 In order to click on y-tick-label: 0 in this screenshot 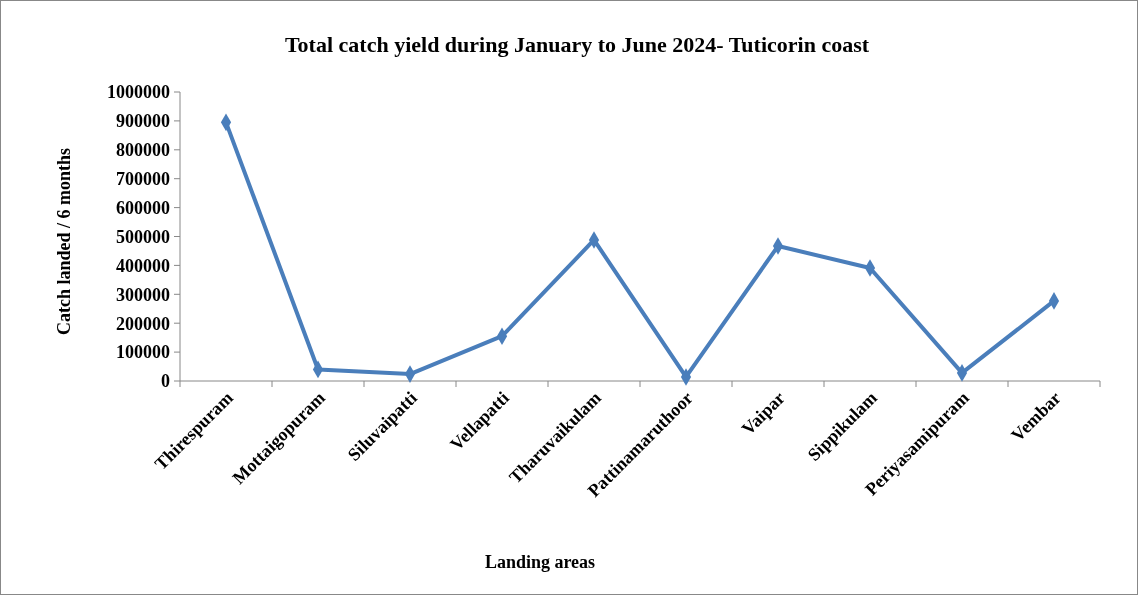, I will do `click(165, 381)`.